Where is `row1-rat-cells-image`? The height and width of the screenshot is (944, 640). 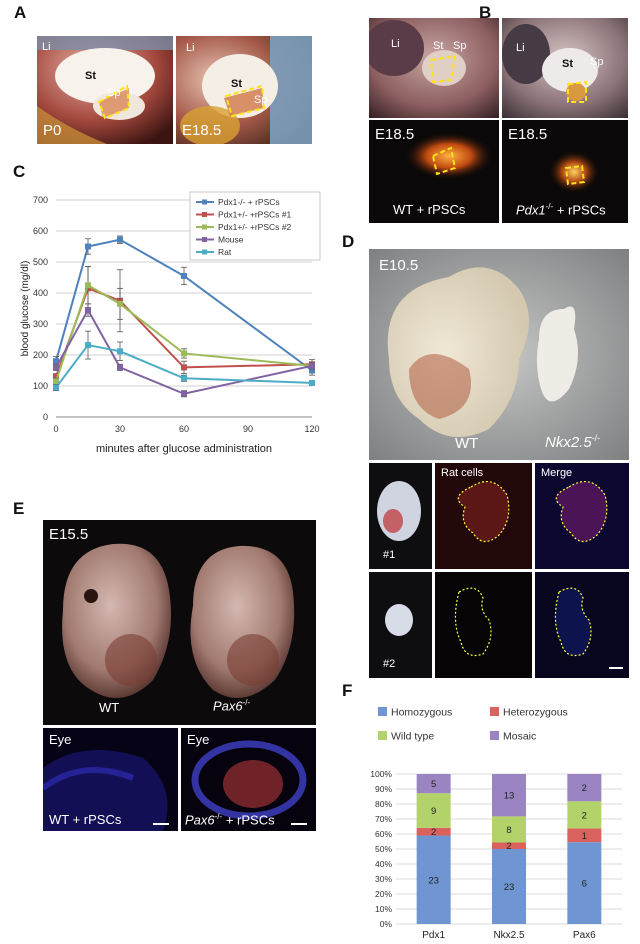 row1-rat-cells-image is located at coordinates (483, 516).